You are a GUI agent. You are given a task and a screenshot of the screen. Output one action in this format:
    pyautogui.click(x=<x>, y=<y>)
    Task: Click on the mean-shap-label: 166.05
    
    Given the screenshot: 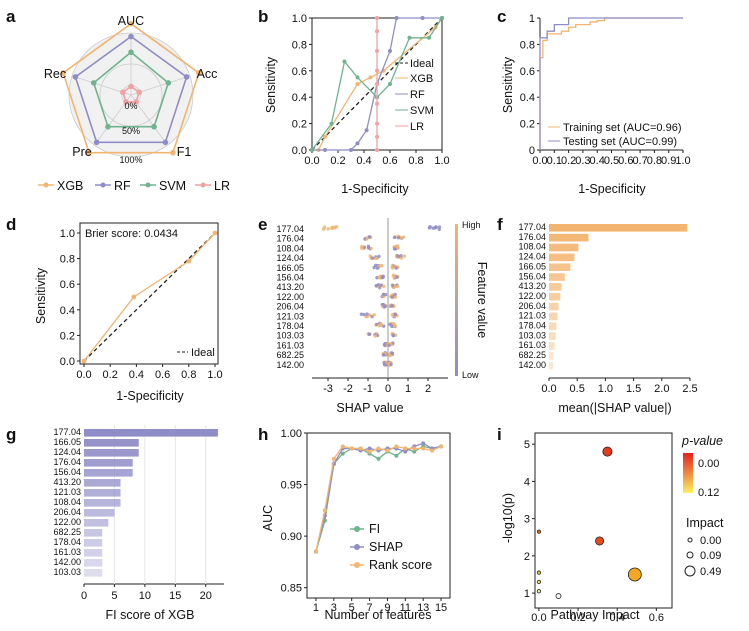 What is the action you would take?
    pyautogui.click(x=532, y=266)
    